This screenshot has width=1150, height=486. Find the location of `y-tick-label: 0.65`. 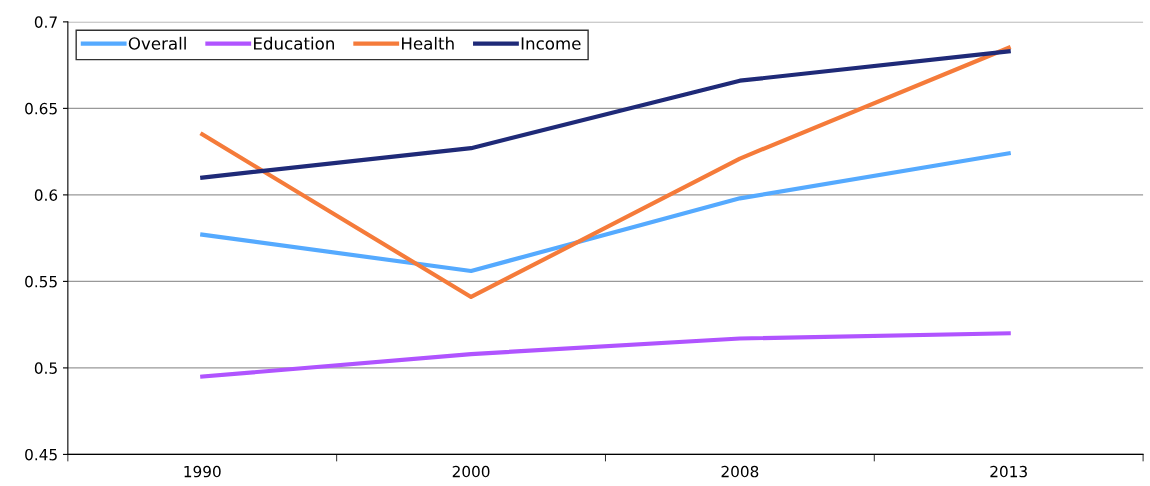

y-tick-label: 0.65 is located at coordinates (41, 108).